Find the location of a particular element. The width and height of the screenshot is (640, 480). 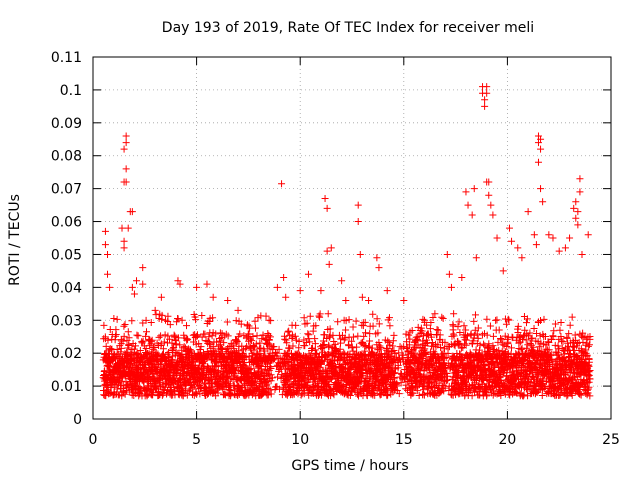

x-tick-label: 10 is located at coordinates (300, 440).